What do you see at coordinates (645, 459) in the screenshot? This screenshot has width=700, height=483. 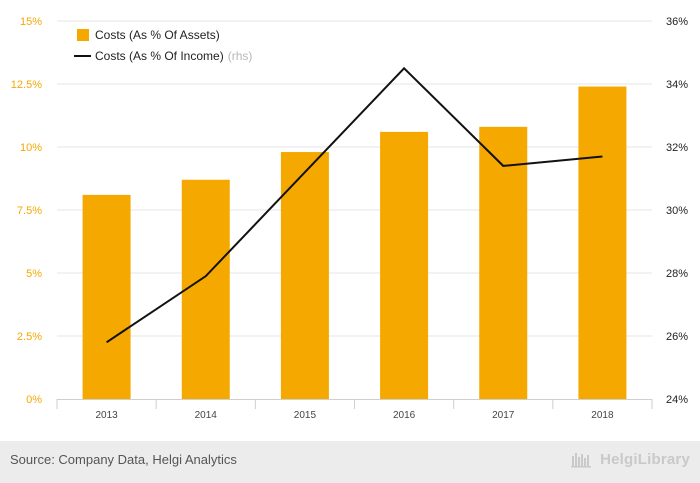 I see `brand-name: HelgiLibrary` at bounding box center [645, 459].